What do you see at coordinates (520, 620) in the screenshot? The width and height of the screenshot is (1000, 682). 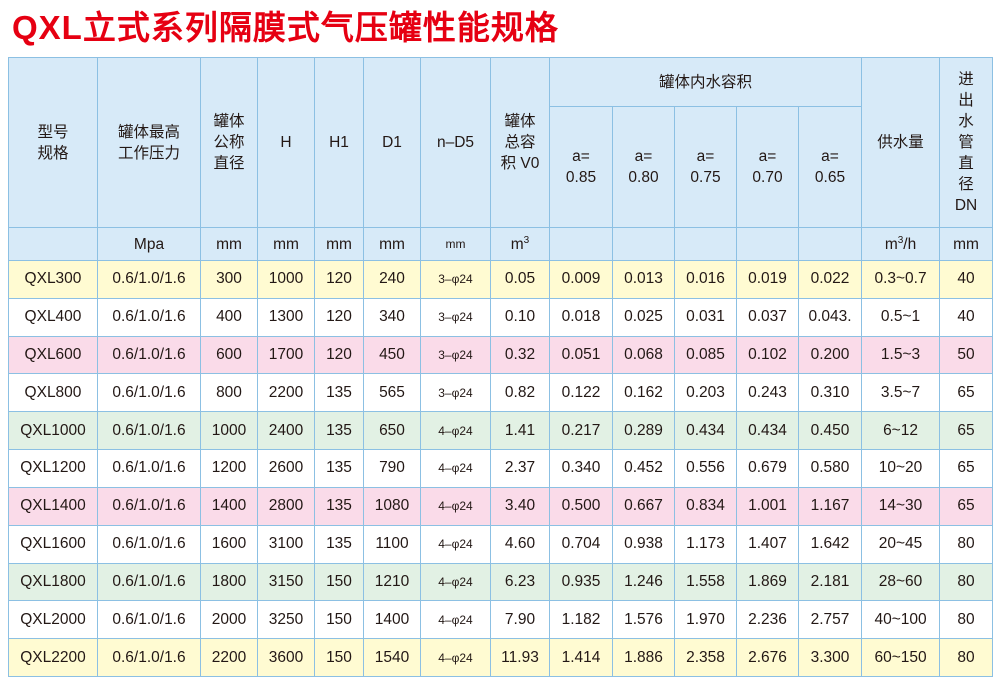 I see `cell-volume: 7.90` at bounding box center [520, 620].